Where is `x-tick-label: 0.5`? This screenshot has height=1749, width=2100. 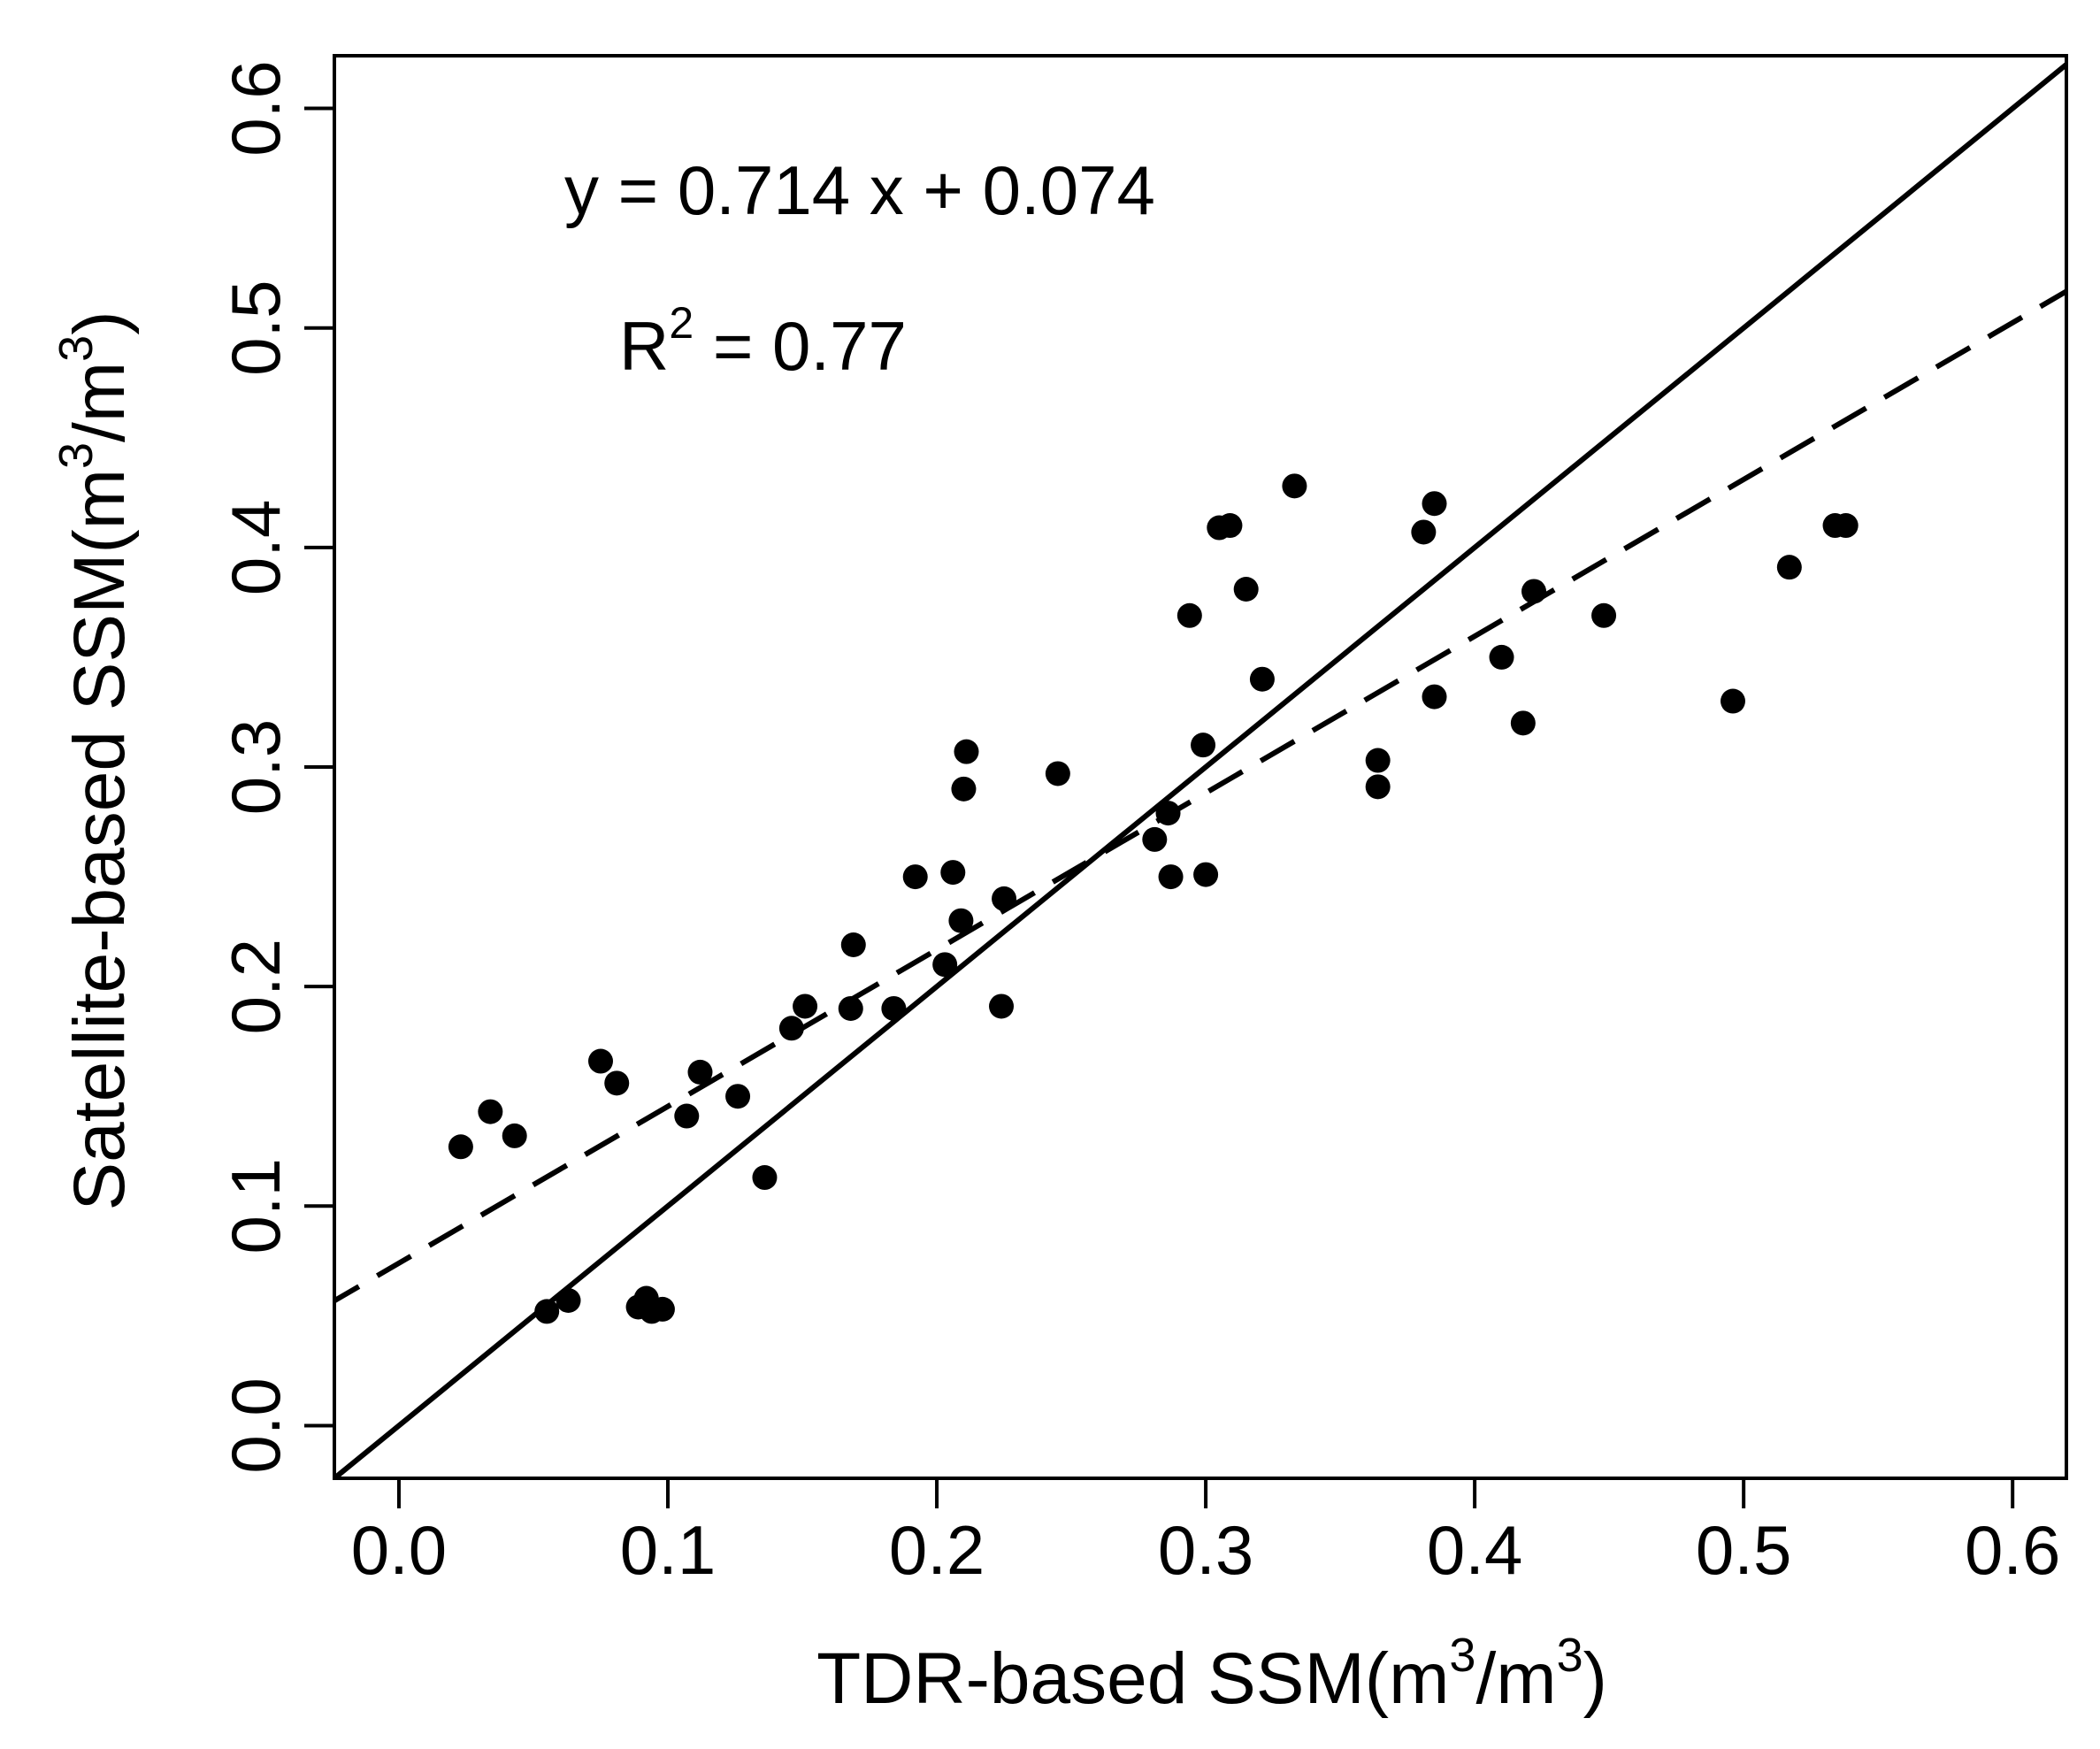 x-tick-label: 0.5 is located at coordinates (1743, 1550).